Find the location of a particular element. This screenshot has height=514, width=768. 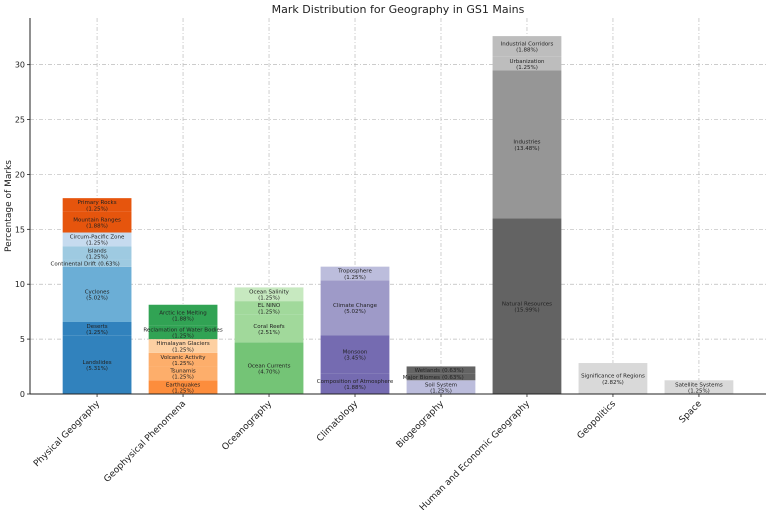

x-tick-label: Climatology is located at coordinates (337, 421).